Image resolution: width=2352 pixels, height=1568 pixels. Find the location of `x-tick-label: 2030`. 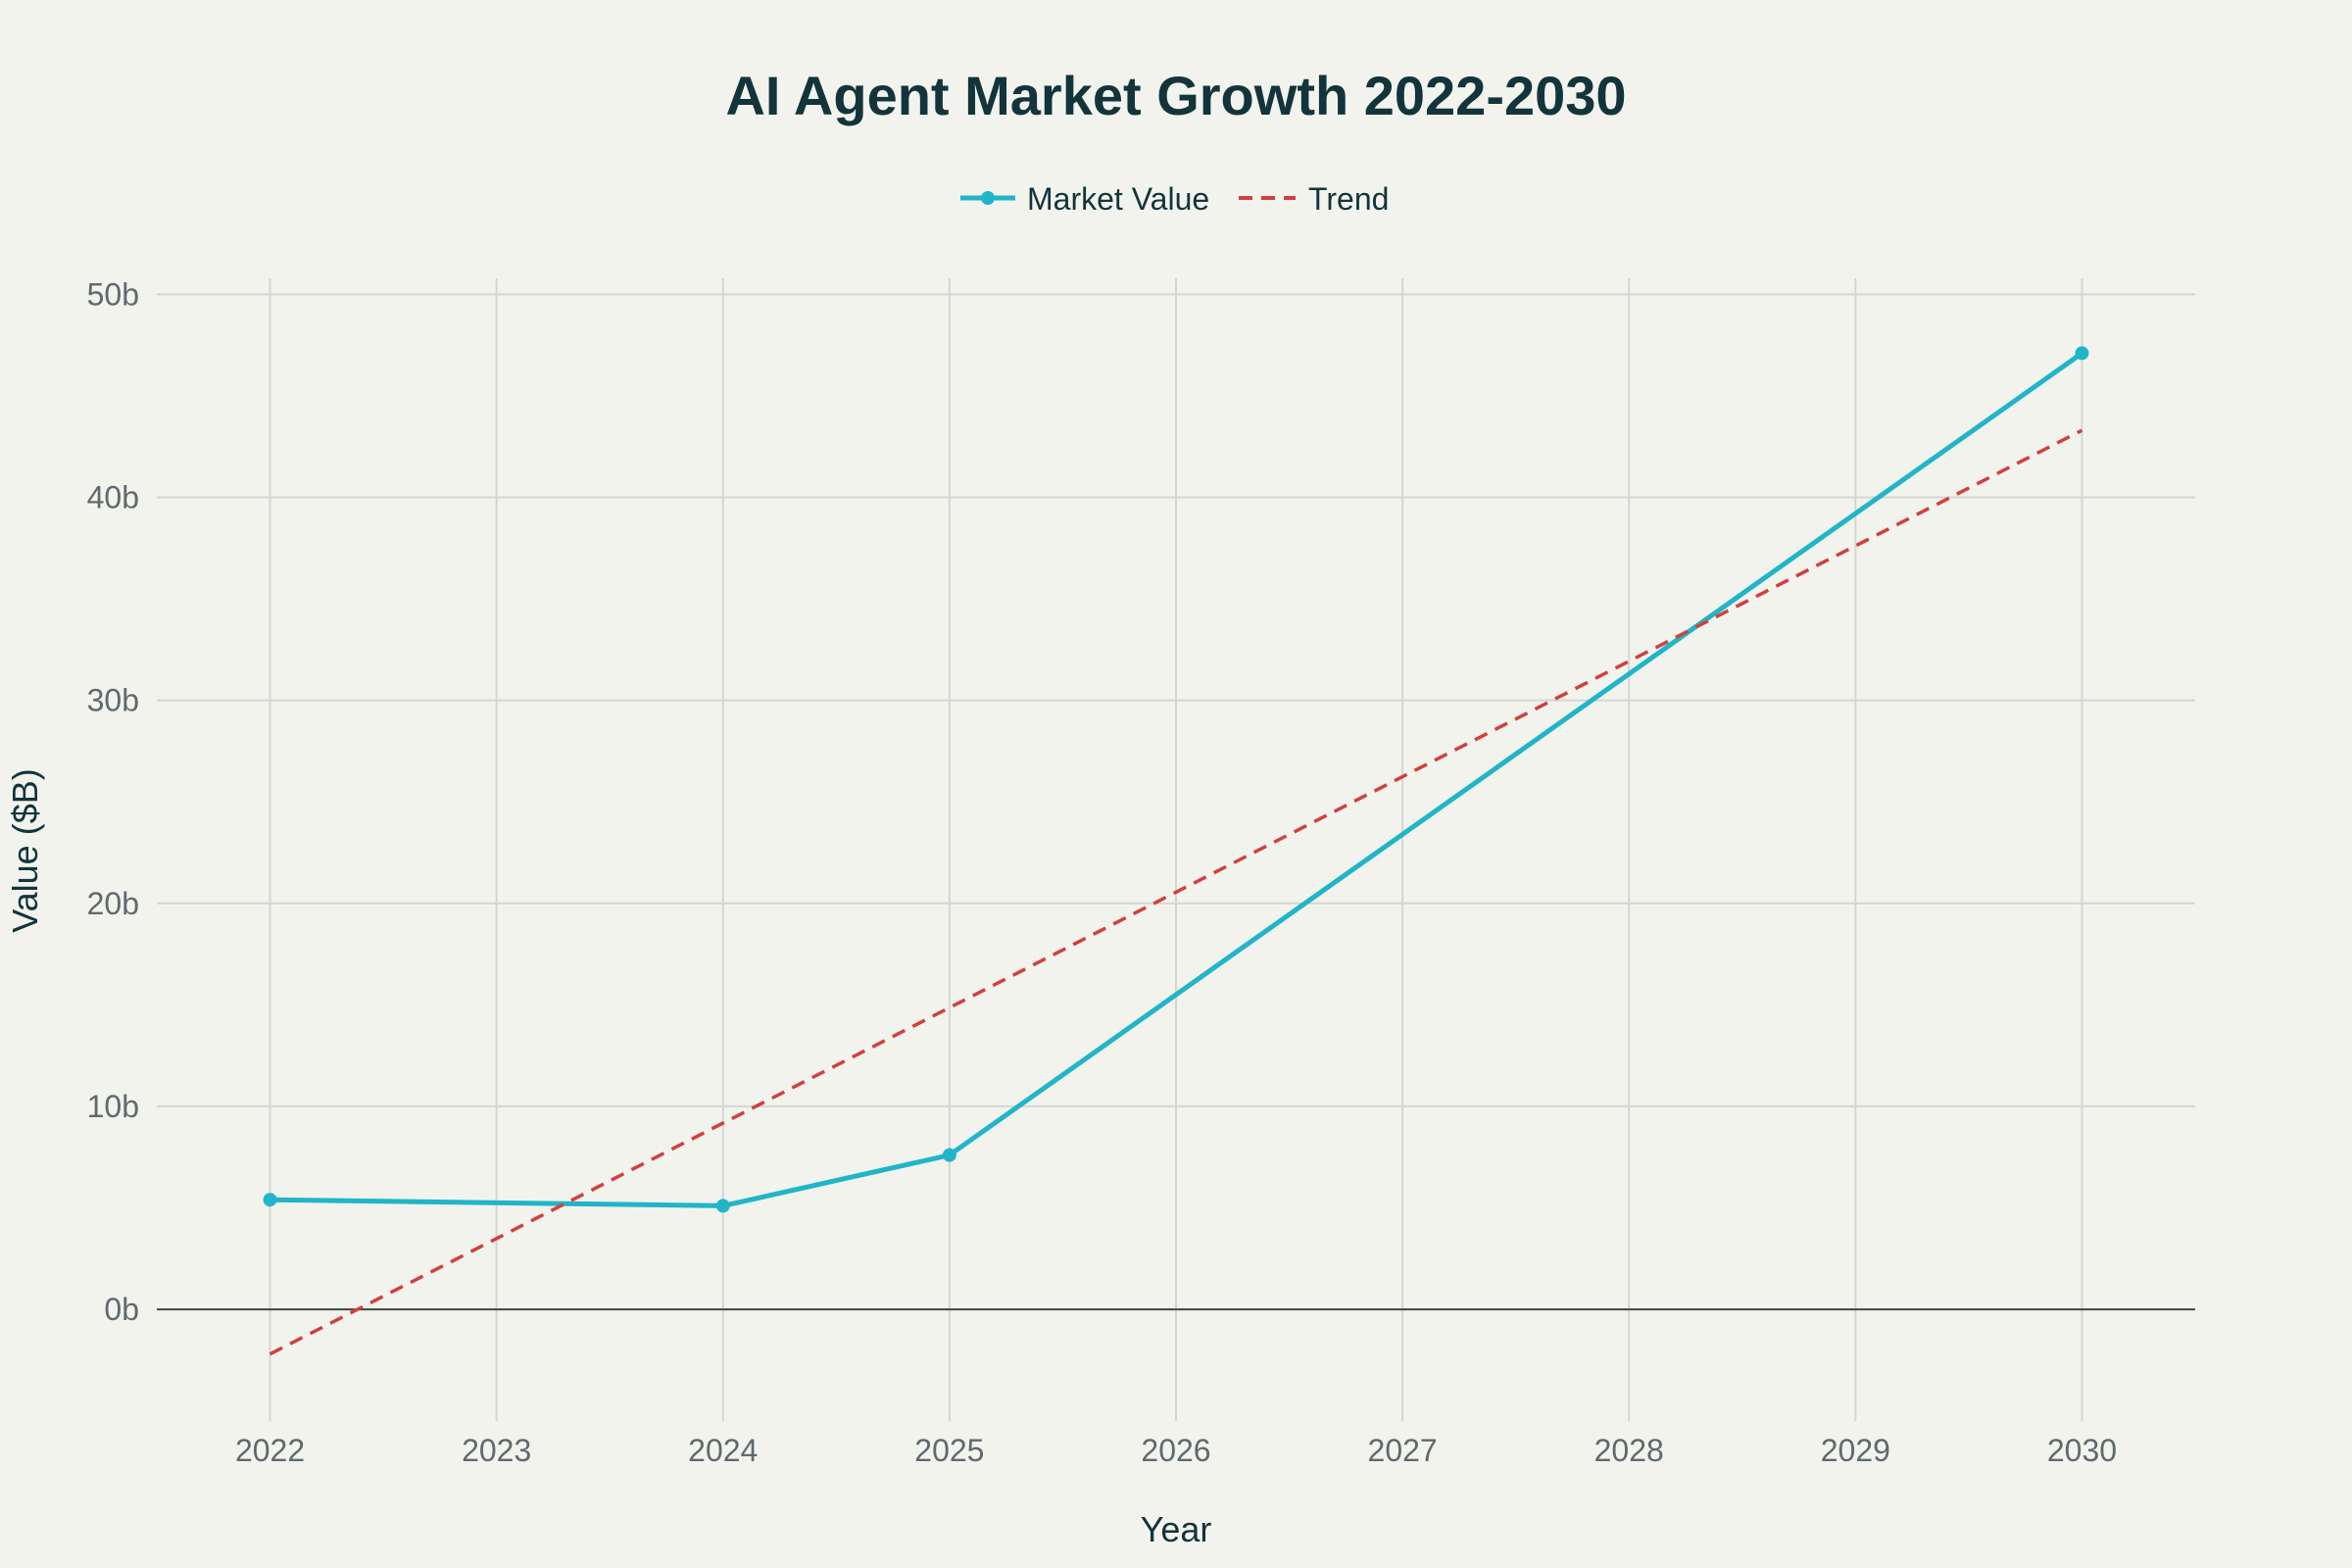

x-tick-label: 2030 is located at coordinates (2082, 1450).